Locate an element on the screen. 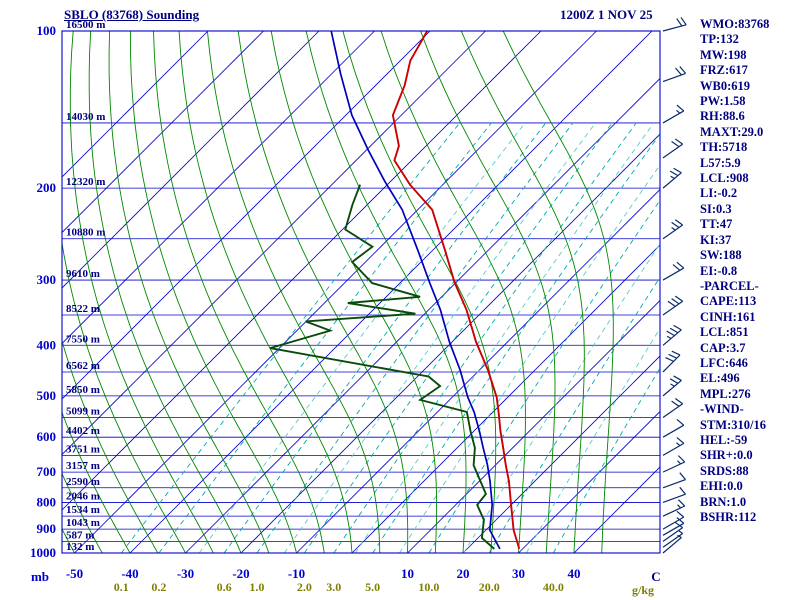 This screenshot has width=800, height=600. temp-tick-label: 30 is located at coordinates (518, 573).